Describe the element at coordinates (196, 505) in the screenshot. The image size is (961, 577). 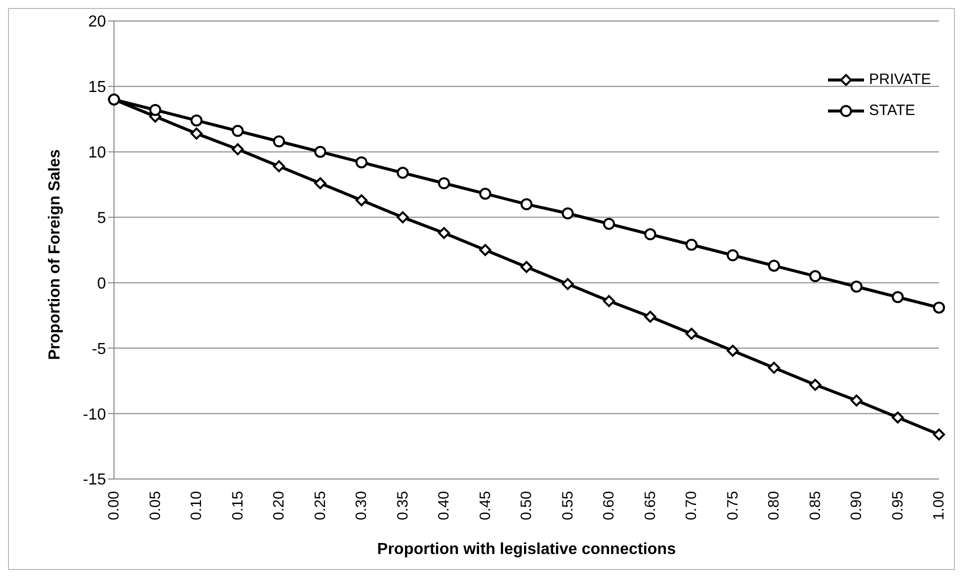
I see `x-tick-label: 0.10` at that location.